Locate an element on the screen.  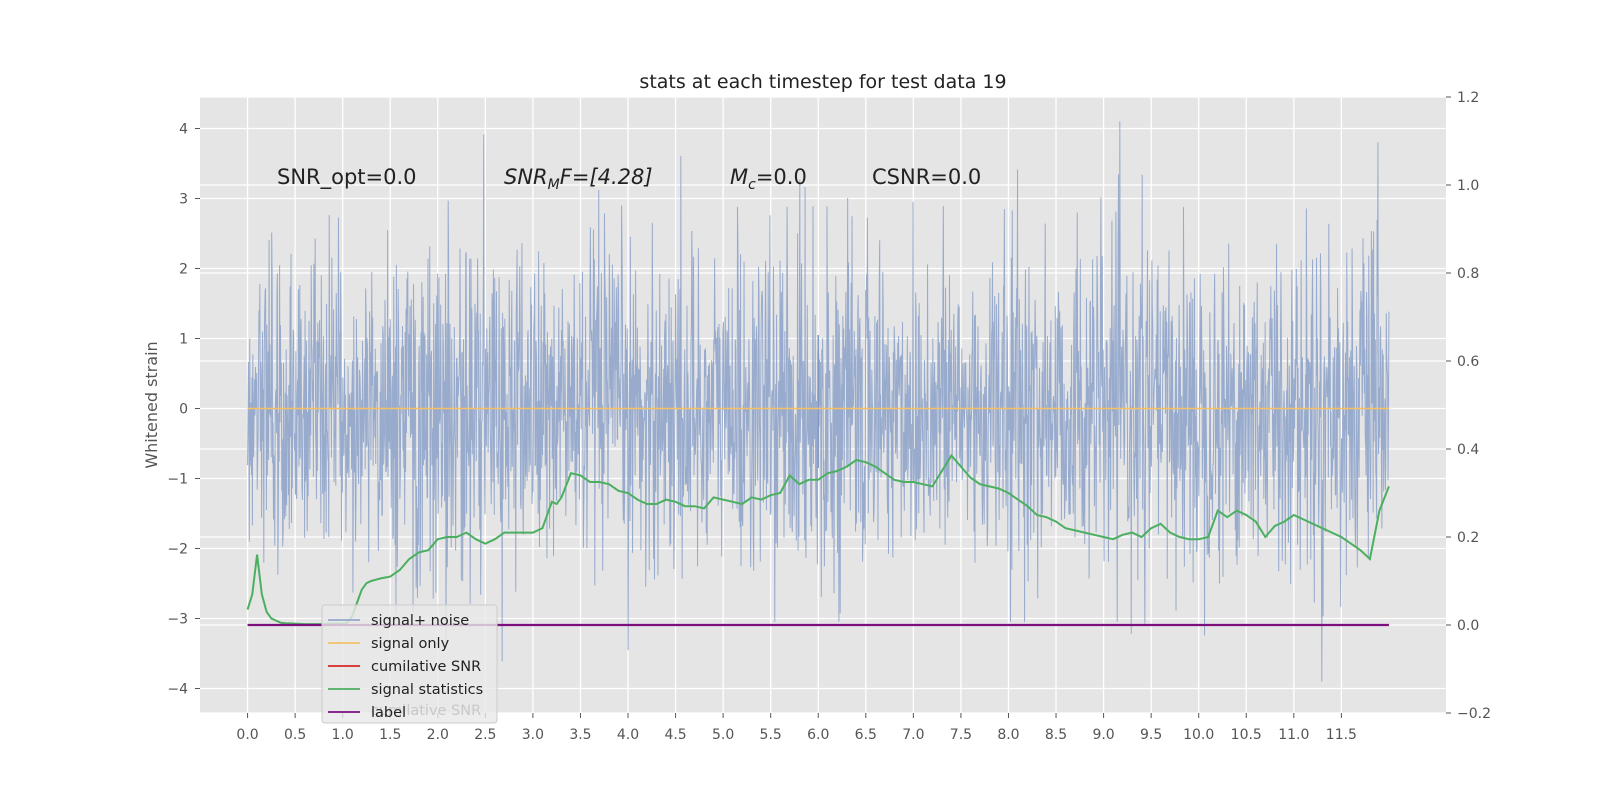
annotation-snr-mf-tail: F=[4.28] is located at coordinates (606, 177).